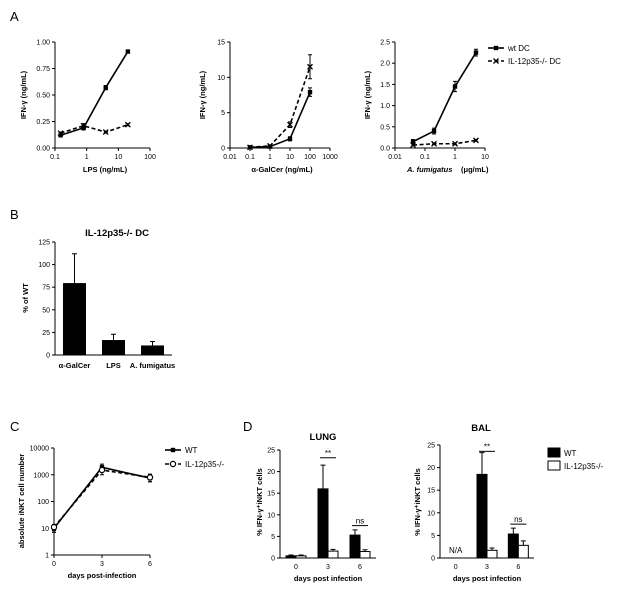 The width and height of the screenshot is (629, 599). Describe the element at coordinates (271, 515) in the screenshot. I see `chart-d1-ytick-label: 10` at that location.